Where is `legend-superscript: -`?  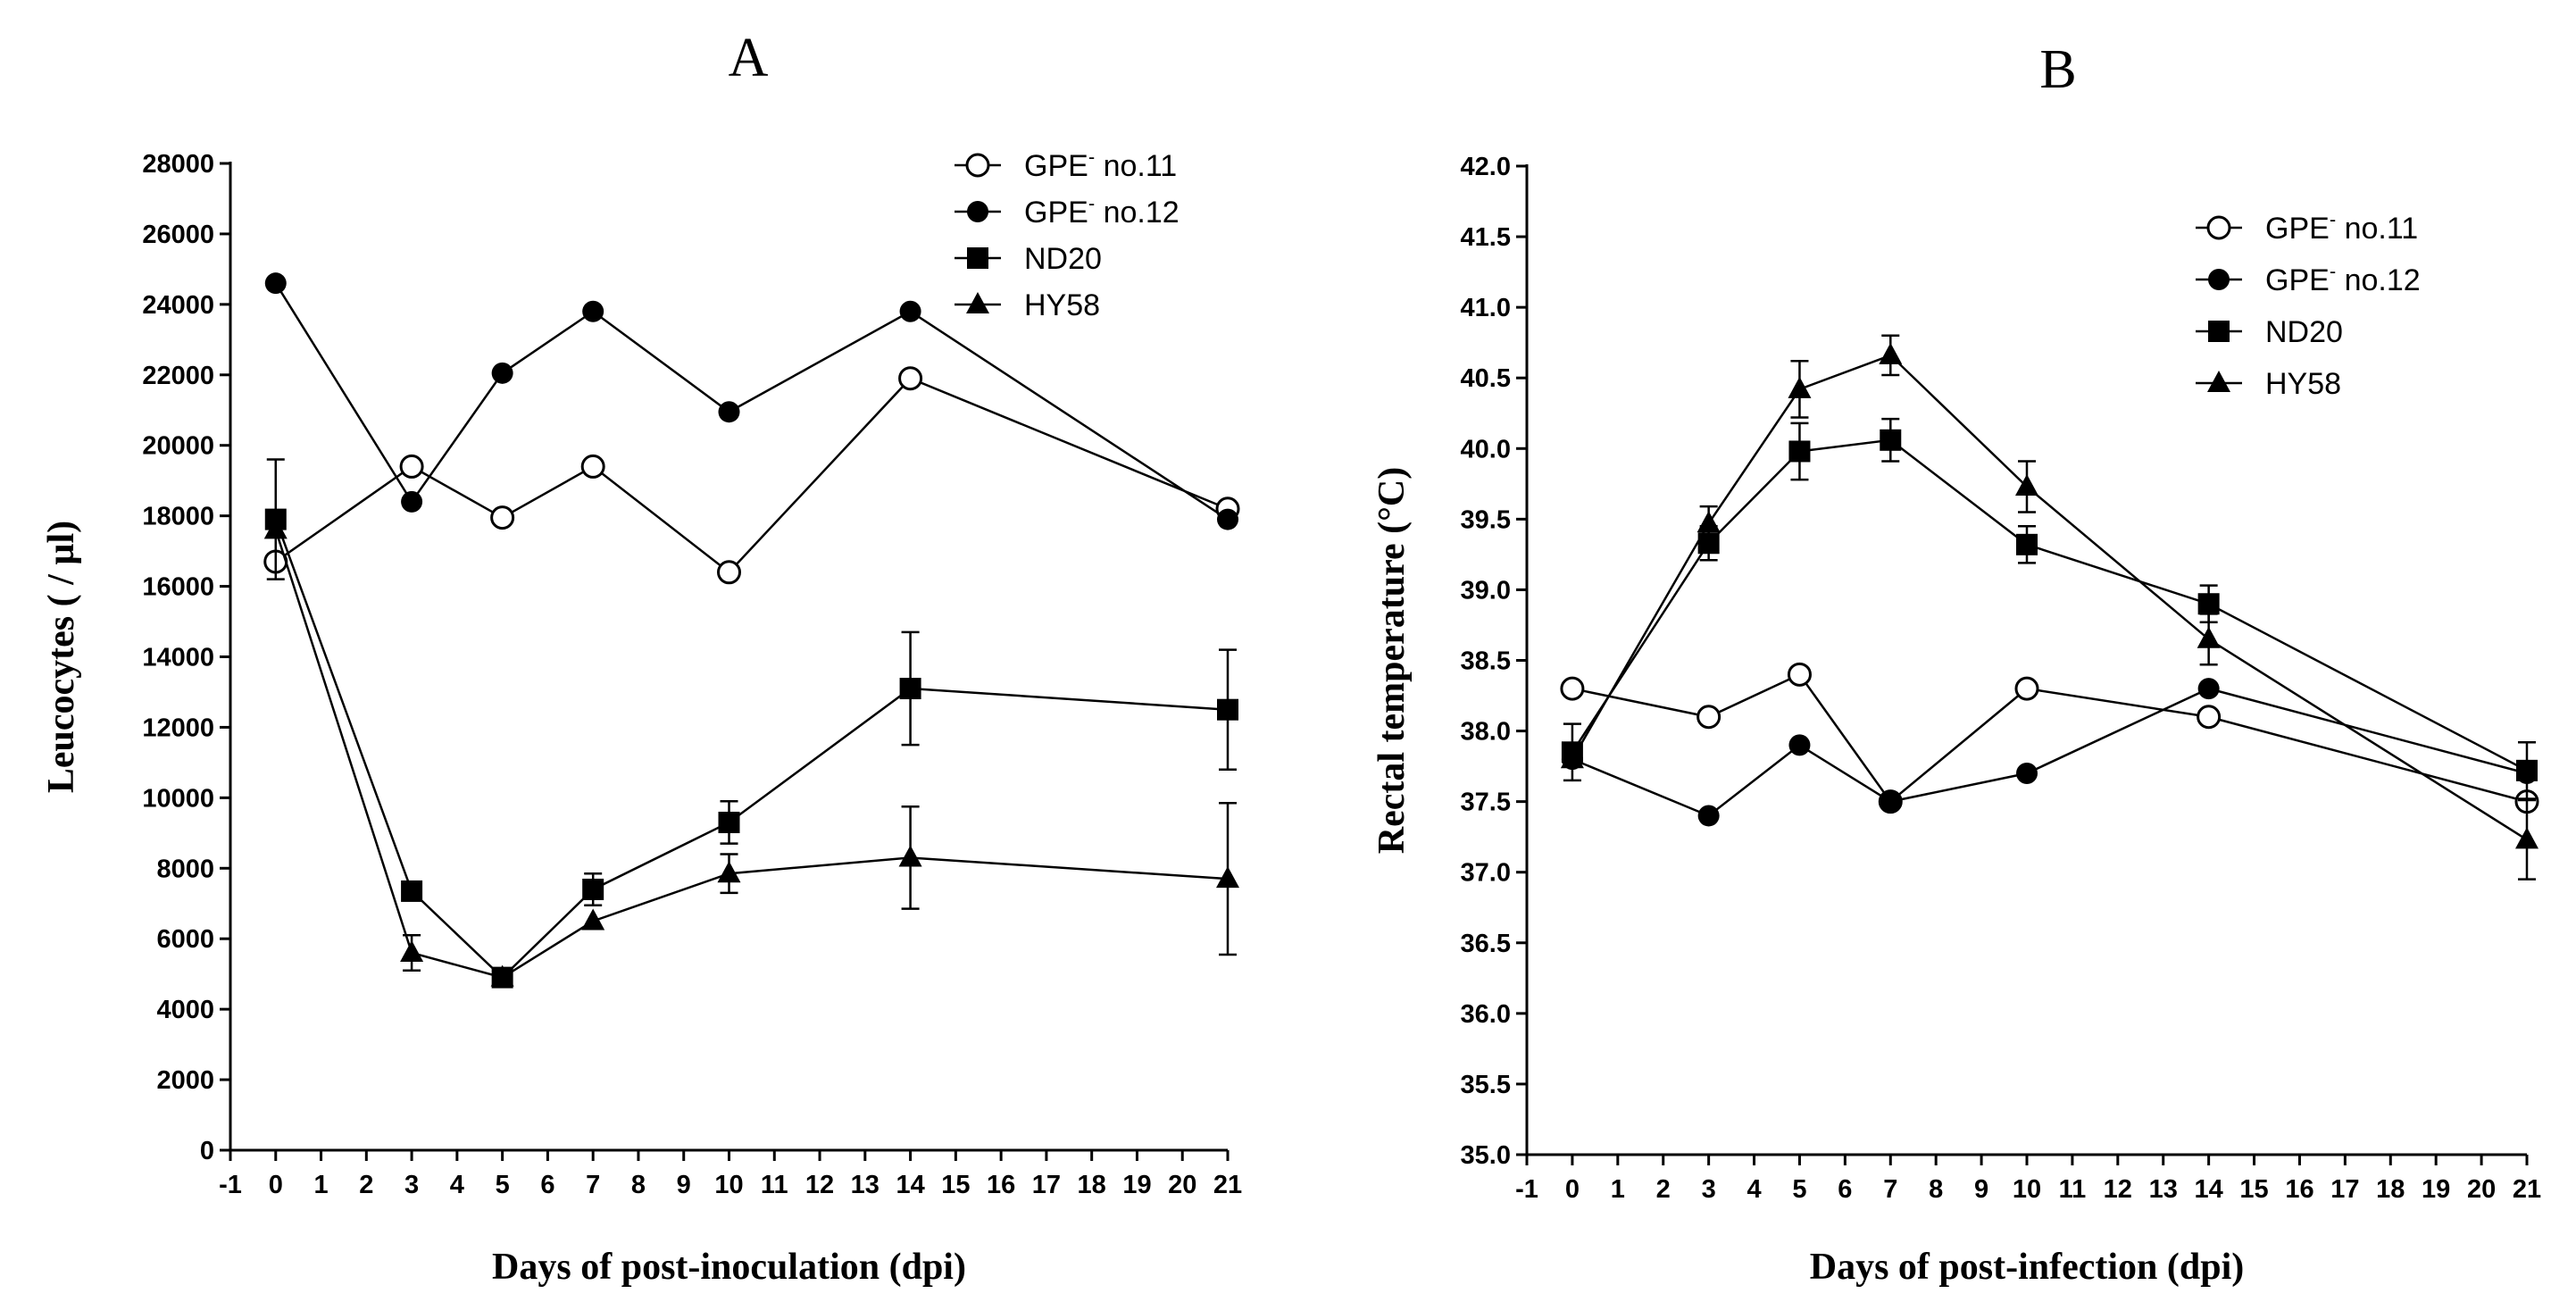 legend-superscript: - is located at coordinates (2333, 271).